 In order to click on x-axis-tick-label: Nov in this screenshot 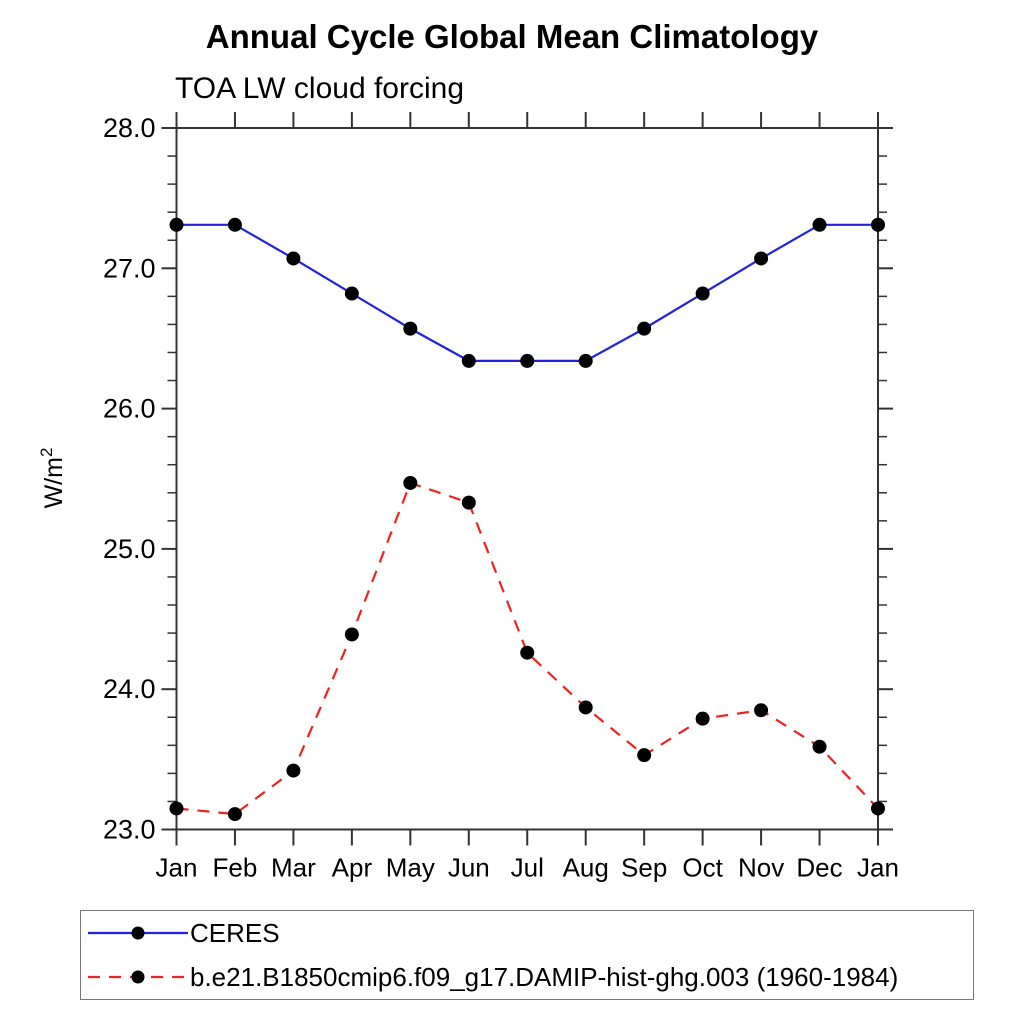, I will do `click(761, 868)`.